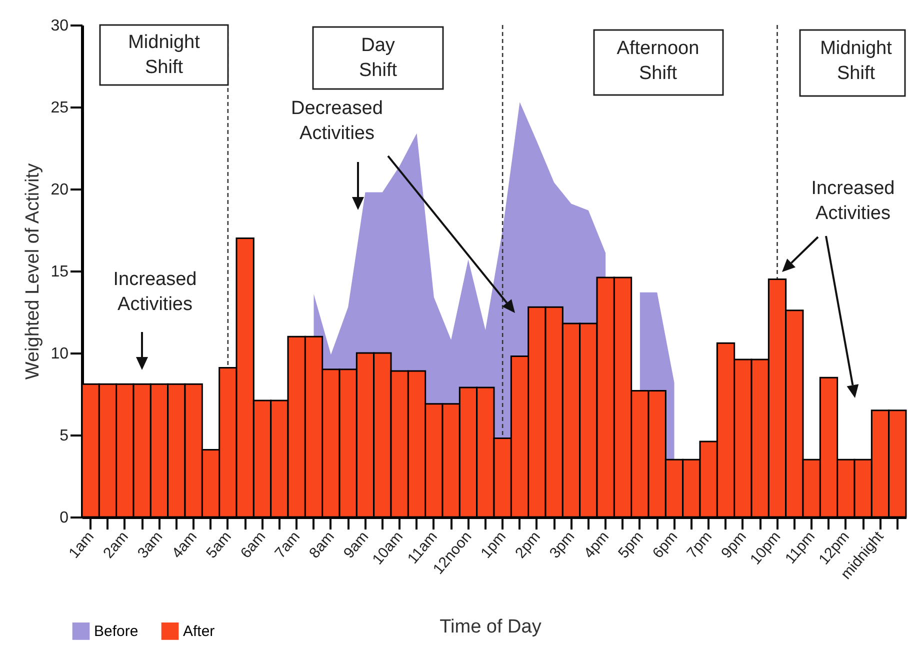 The height and width of the screenshot is (647, 908). What do you see at coordinates (322, 545) in the screenshot?
I see `x-tick-label: 8am` at bounding box center [322, 545].